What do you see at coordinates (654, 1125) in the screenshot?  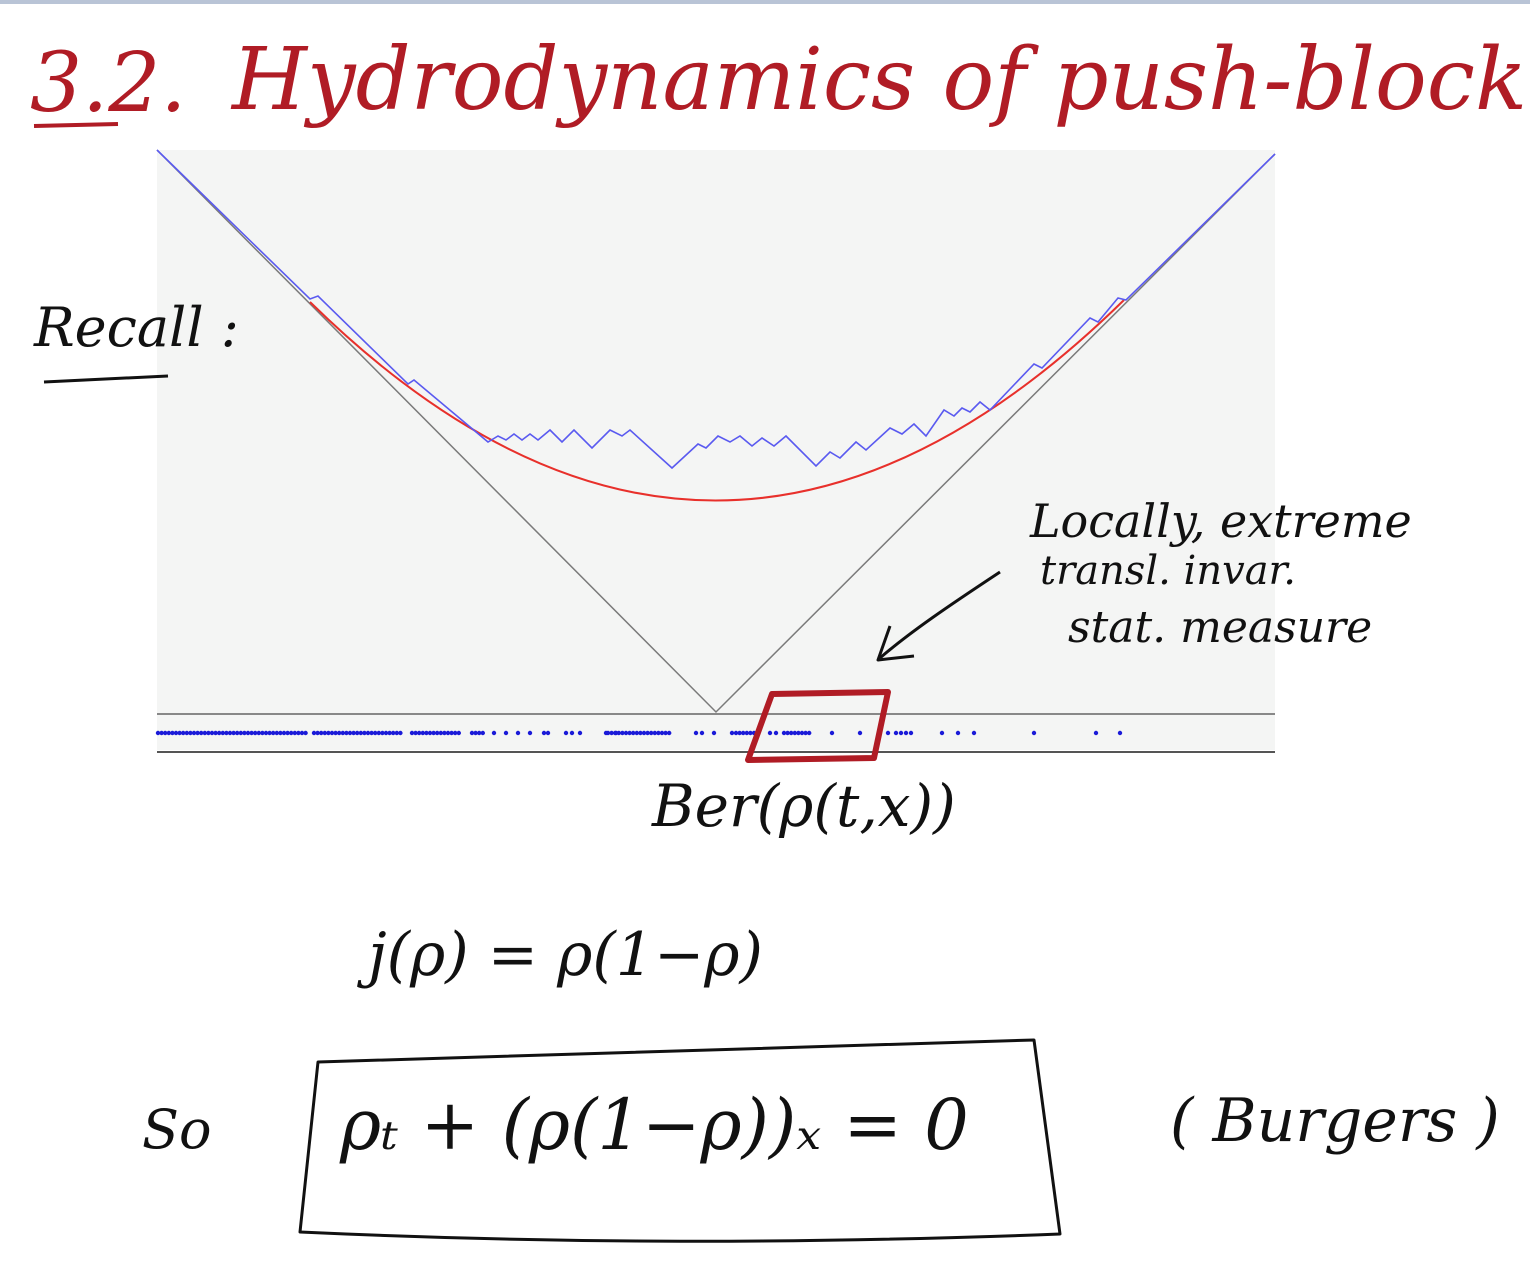 I see `burgers-equation: ρₜ + (ρ(1−ρ))ₓ = 0` at bounding box center [654, 1125].